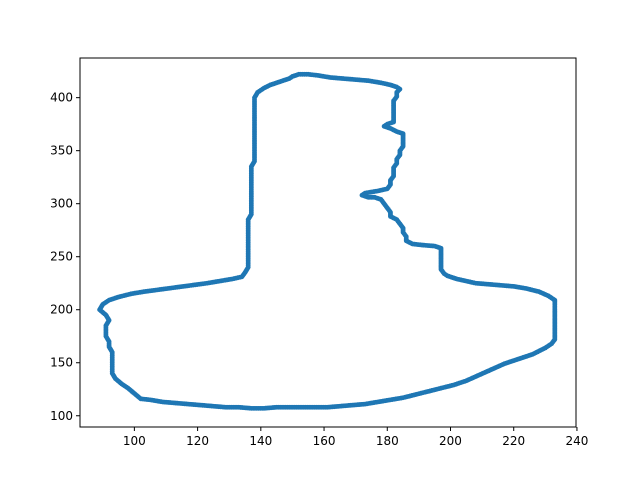 Image resolution: width=640 pixels, height=480 pixels. What do you see at coordinates (324, 441) in the screenshot?
I see `x-tick-label: 160` at bounding box center [324, 441].